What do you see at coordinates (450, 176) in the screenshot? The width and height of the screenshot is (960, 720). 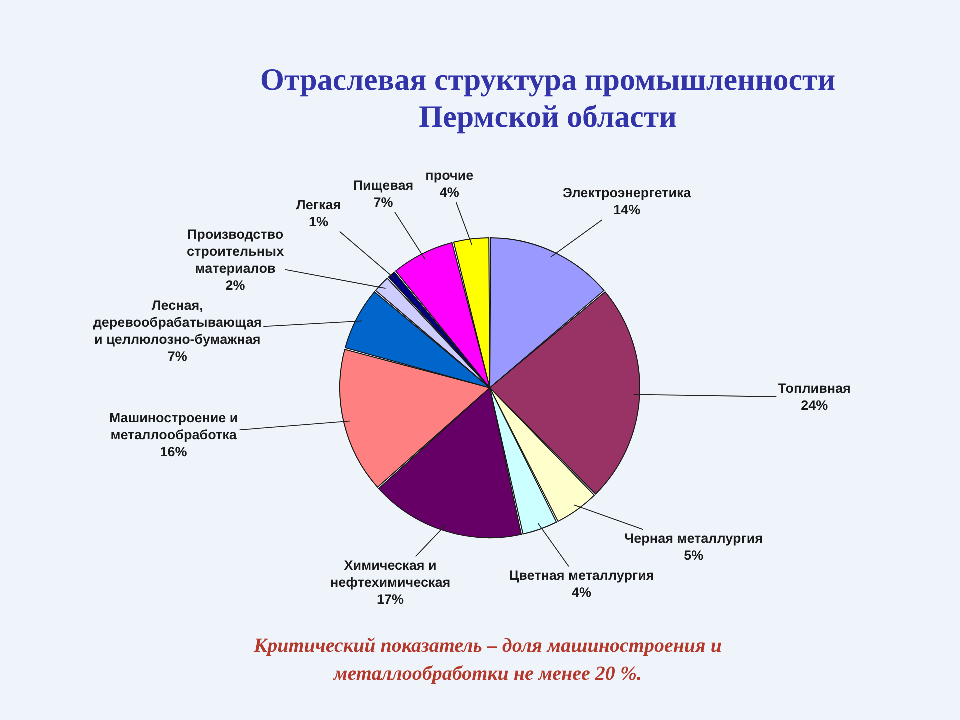 I see `slice-label: прочие` at bounding box center [450, 176].